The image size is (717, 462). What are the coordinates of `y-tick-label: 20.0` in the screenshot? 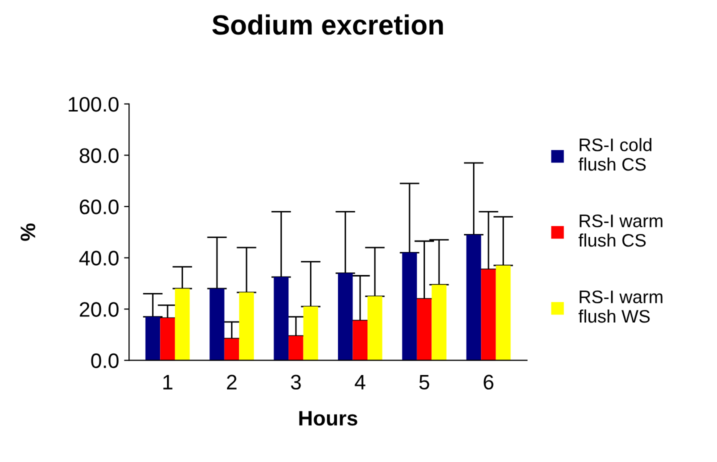 It's located at (99, 309).